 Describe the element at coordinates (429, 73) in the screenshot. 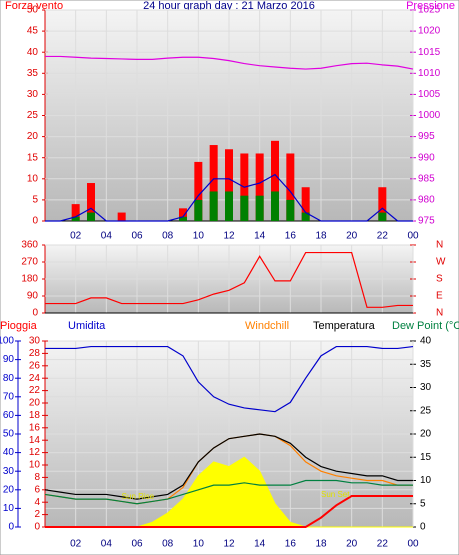

I see `y2-tick-label: 1010` at that location.